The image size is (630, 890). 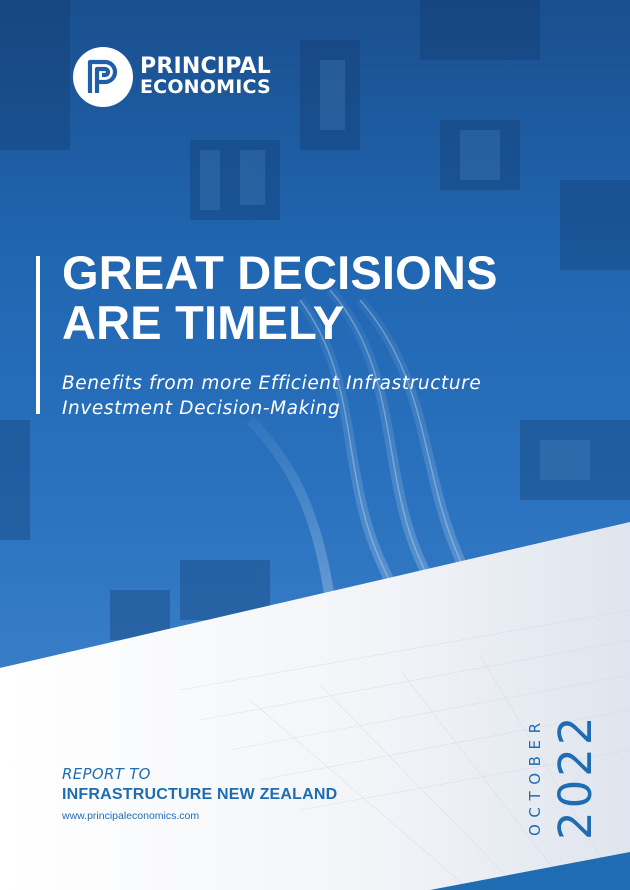 I want to click on report-title-line-1: GREAT DECISIONS, so click(x=280, y=272).